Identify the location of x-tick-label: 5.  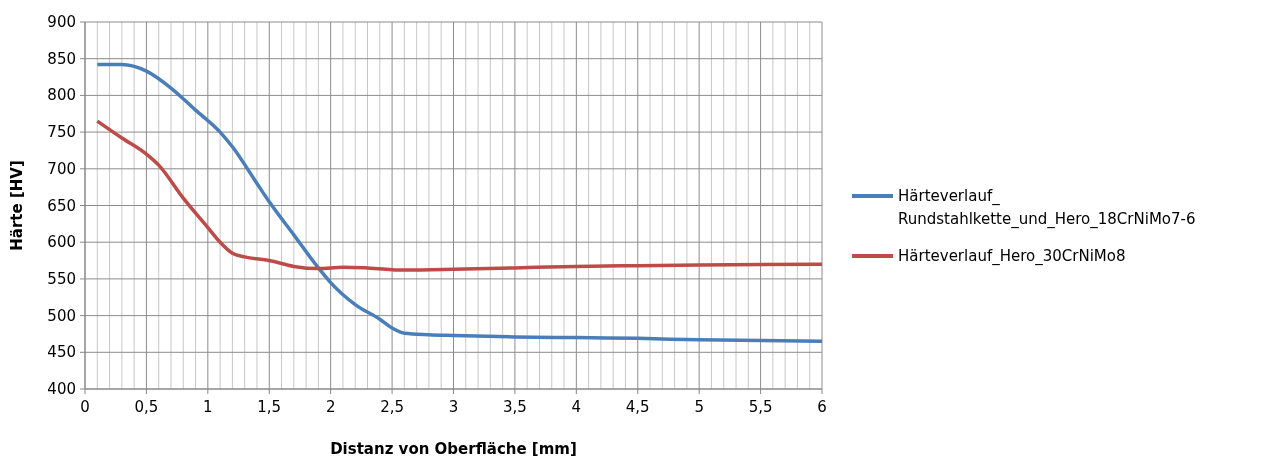
(699, 407).